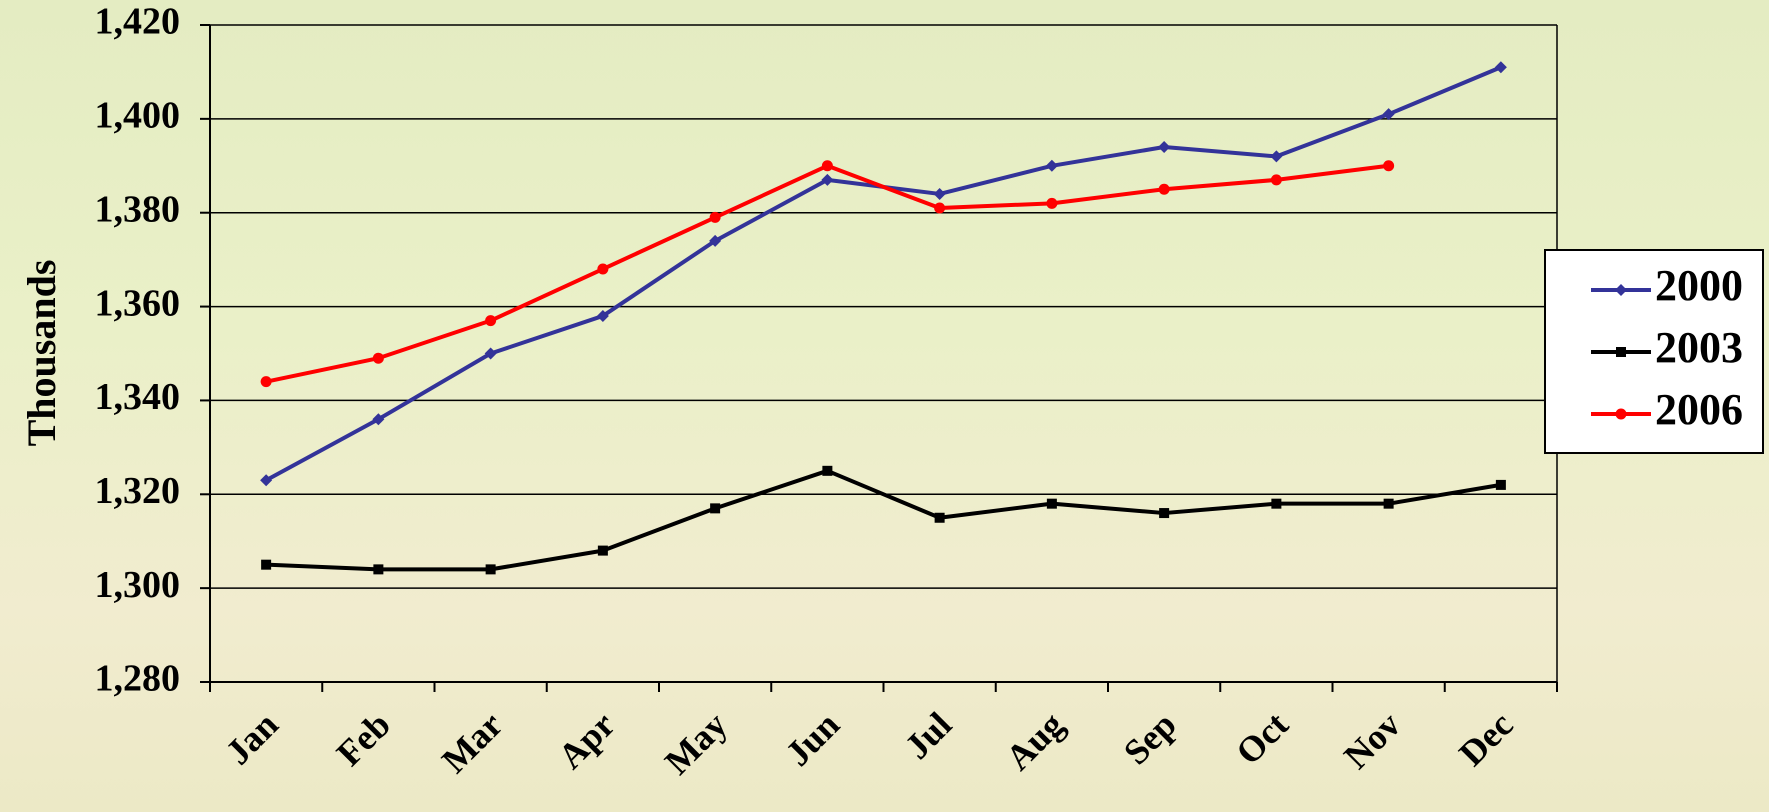 Image resolution: width=1769 pixels, height=812 pixels. What do you see at coordinates (138, 397) in the screenshot?
I see `y-tick-label: 1,340` at bounding box center [138, 397].